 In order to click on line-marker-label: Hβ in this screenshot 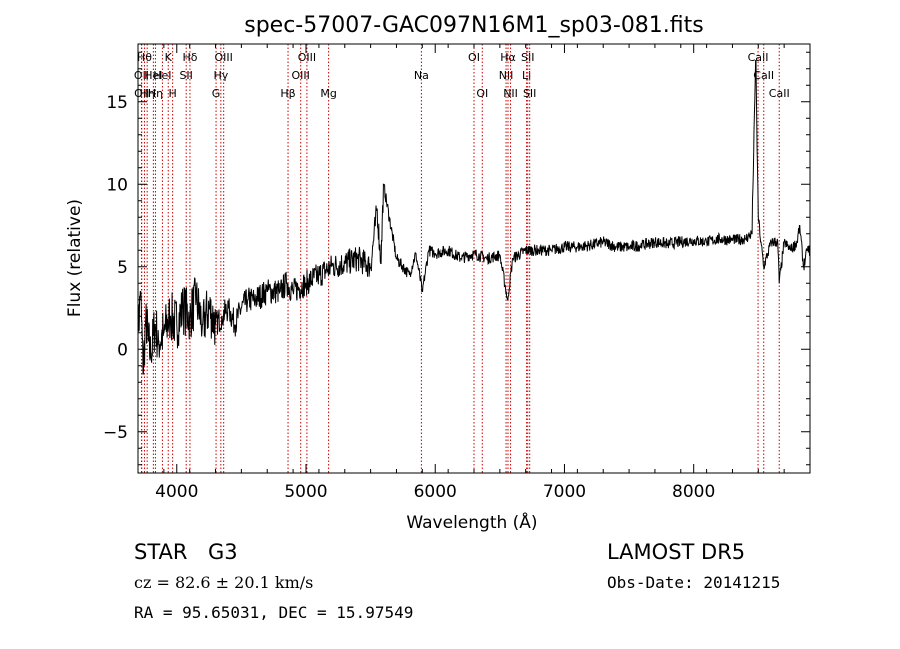, I will do `click(287, 93)`.